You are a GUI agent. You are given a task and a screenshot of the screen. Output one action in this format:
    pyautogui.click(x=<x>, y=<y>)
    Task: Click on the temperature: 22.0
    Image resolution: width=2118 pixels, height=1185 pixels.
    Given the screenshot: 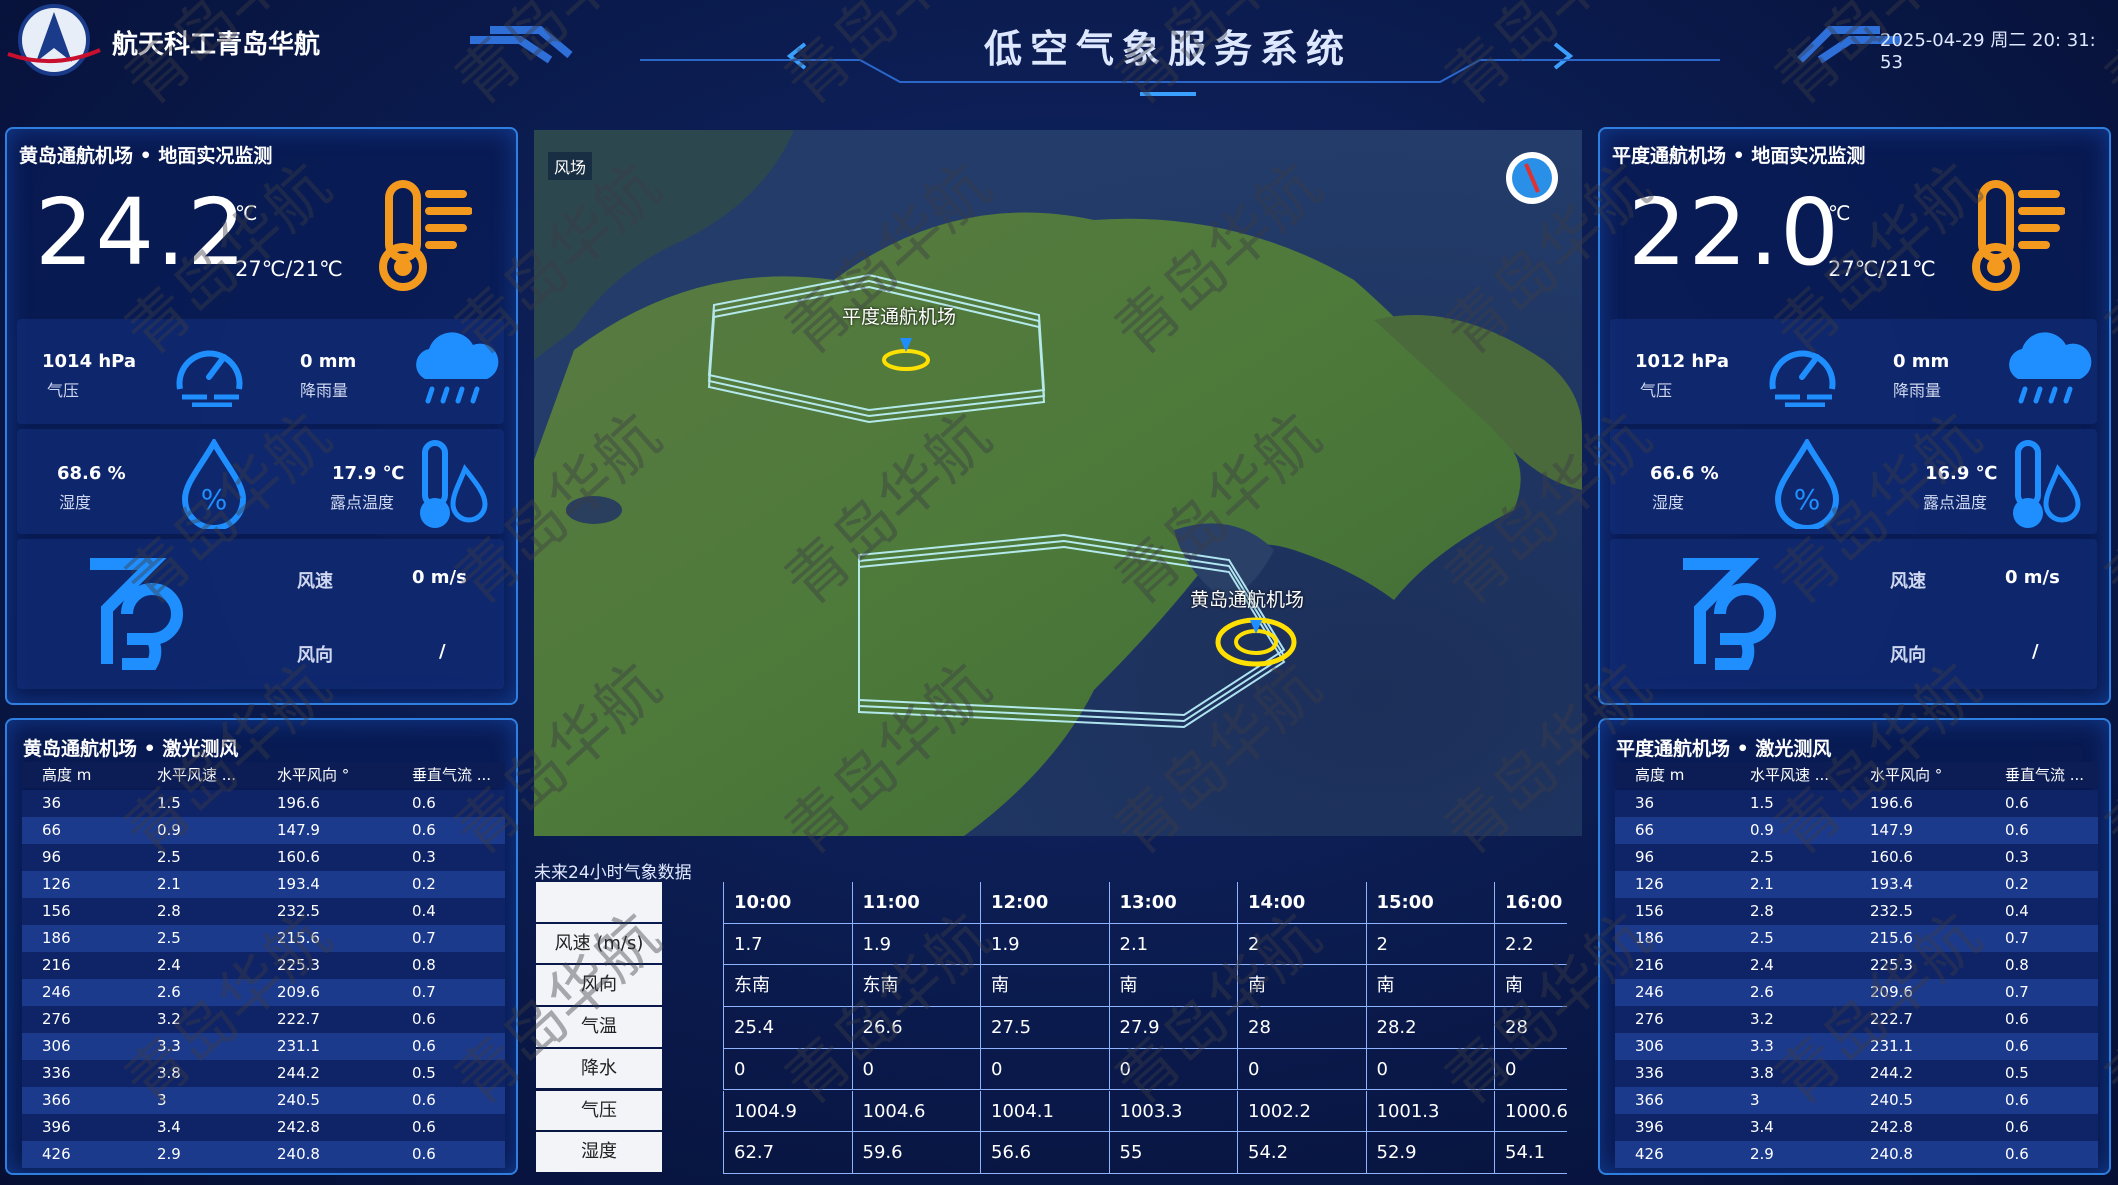 What is the action you would take?
    pyautogui.click(x=1734, y=232)
    